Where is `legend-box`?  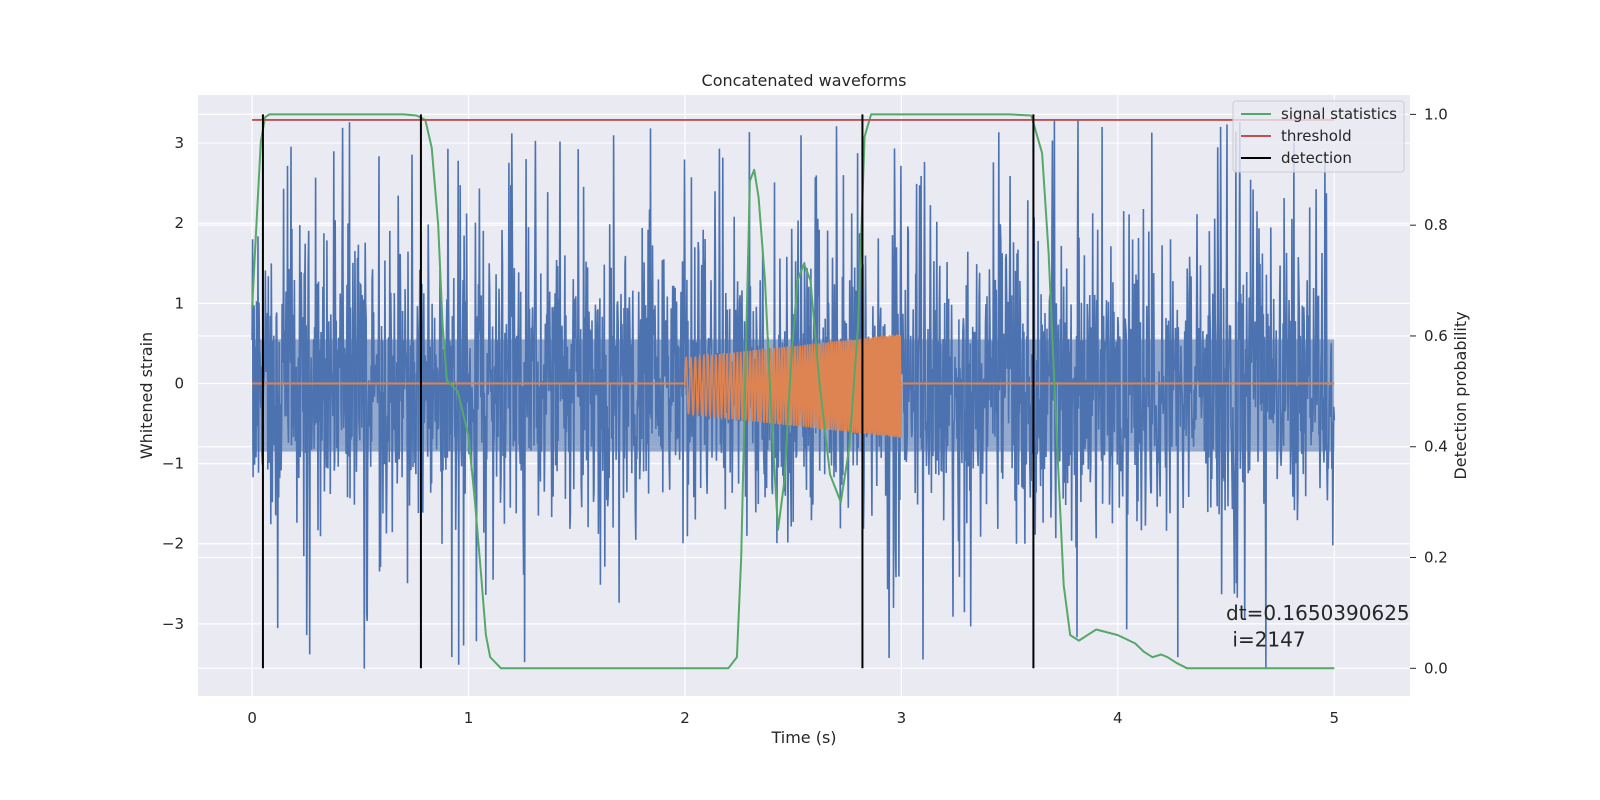 legend-box is located at coordinates (1318, 136).